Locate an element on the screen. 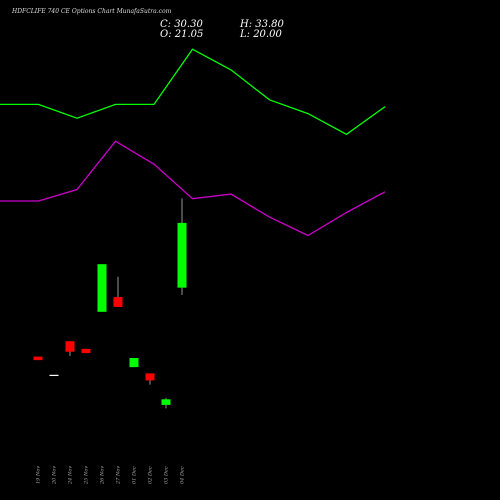 This screenshot has width=500, height=500. x-tick-label: 26 Nov is located at coordinates (103, 475).